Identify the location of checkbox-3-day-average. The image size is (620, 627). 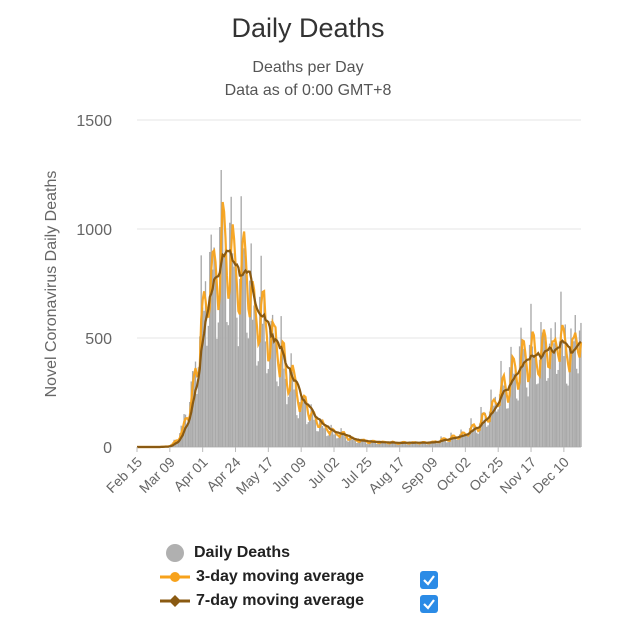
(429, 580).